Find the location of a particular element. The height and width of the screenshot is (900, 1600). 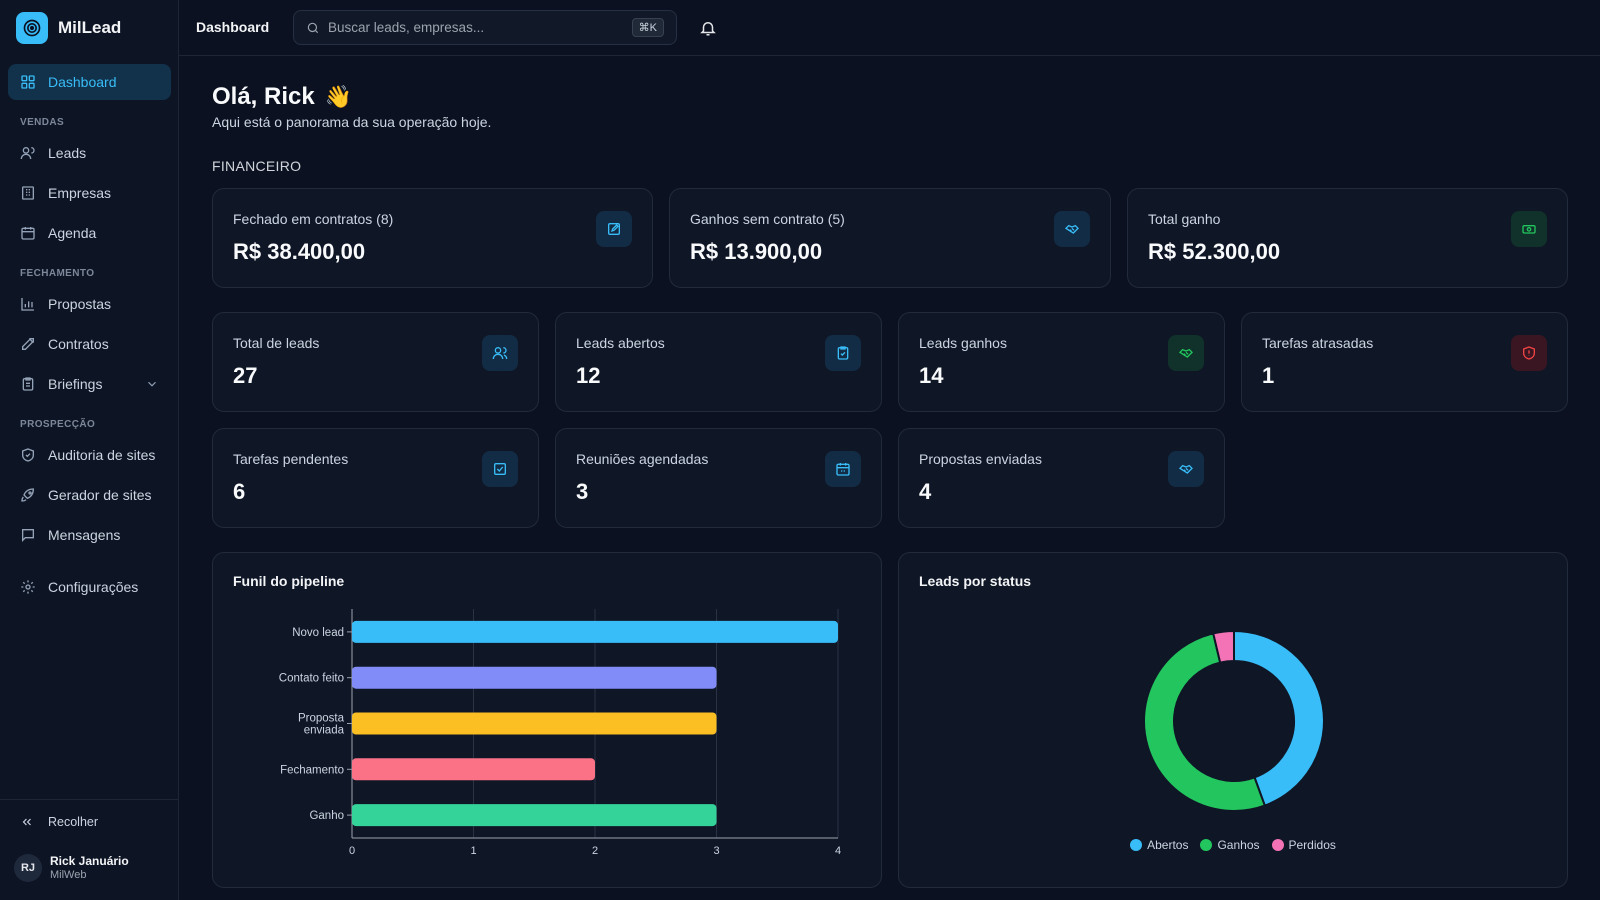

stat-card-reunioes: Reuniões agendadas 3 is located at coordinates (718, 478).